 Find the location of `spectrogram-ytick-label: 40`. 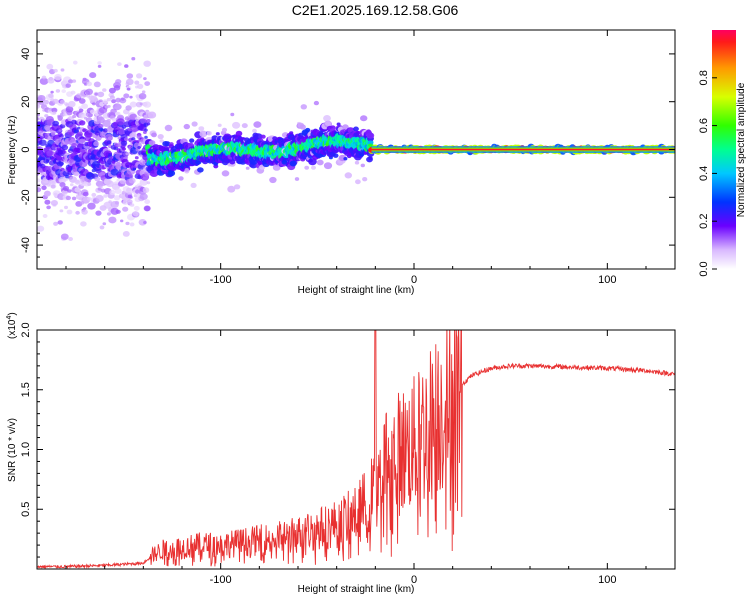

spectrogram-ytick-label: 40 is located at coordinates (26, 54).